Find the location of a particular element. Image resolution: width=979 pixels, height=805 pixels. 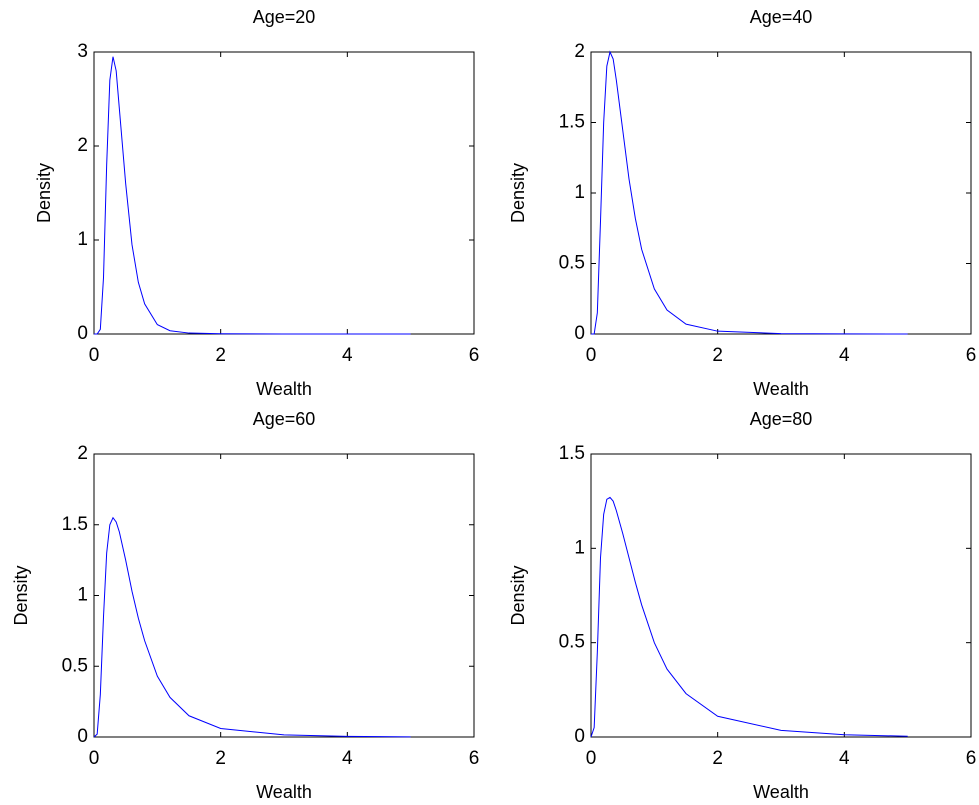

chart-title: Age=60 is located at coordinates (284, 419).